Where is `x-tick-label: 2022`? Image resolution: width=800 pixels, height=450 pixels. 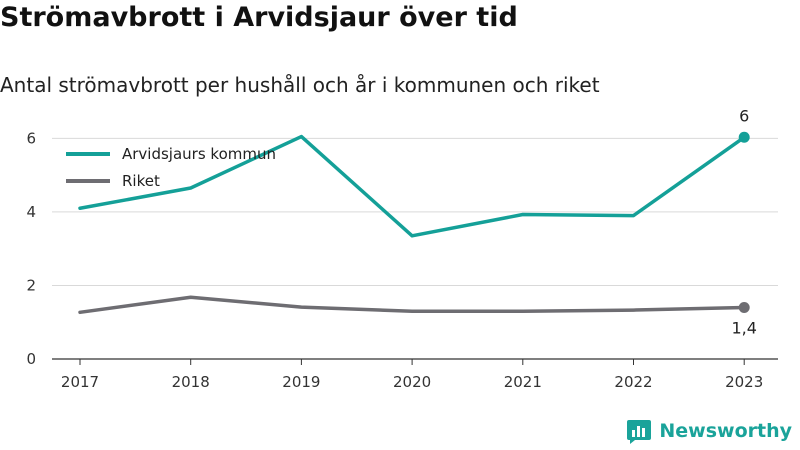
x-tick-label: 2022 is located at coordinates (633, 382).